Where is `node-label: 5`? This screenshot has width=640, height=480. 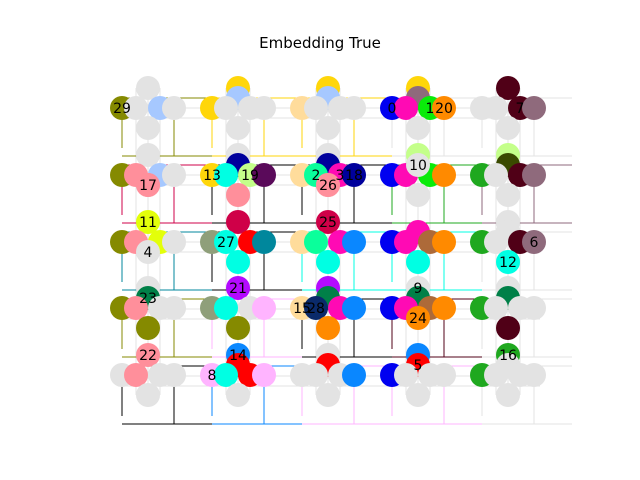 node-label: 5 is located at coordinates (418, 366).